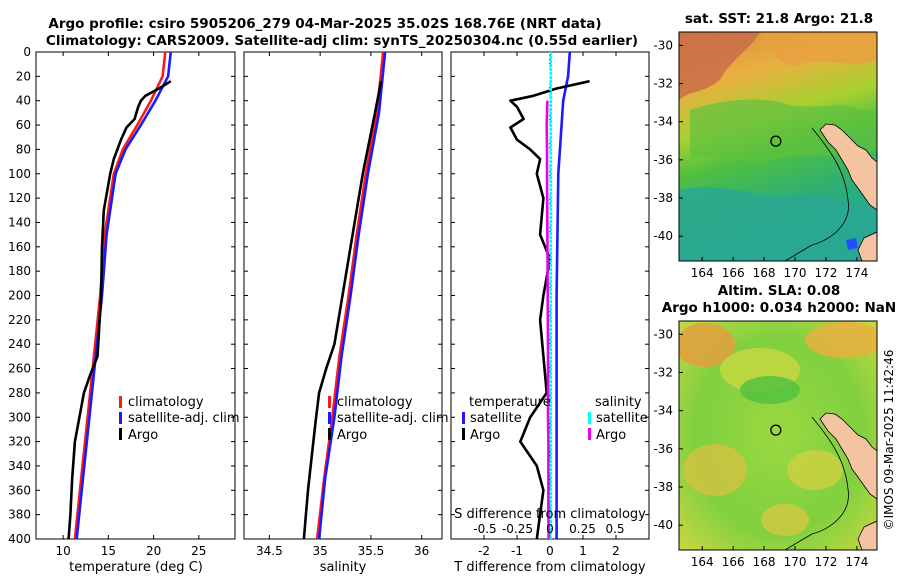 The image size is (900, 580). Describe the element at coordinates (779, 19) in the screenshot. I see `sst-map-title: sat. SST: 21.8 Argo: 21.8` at that location.